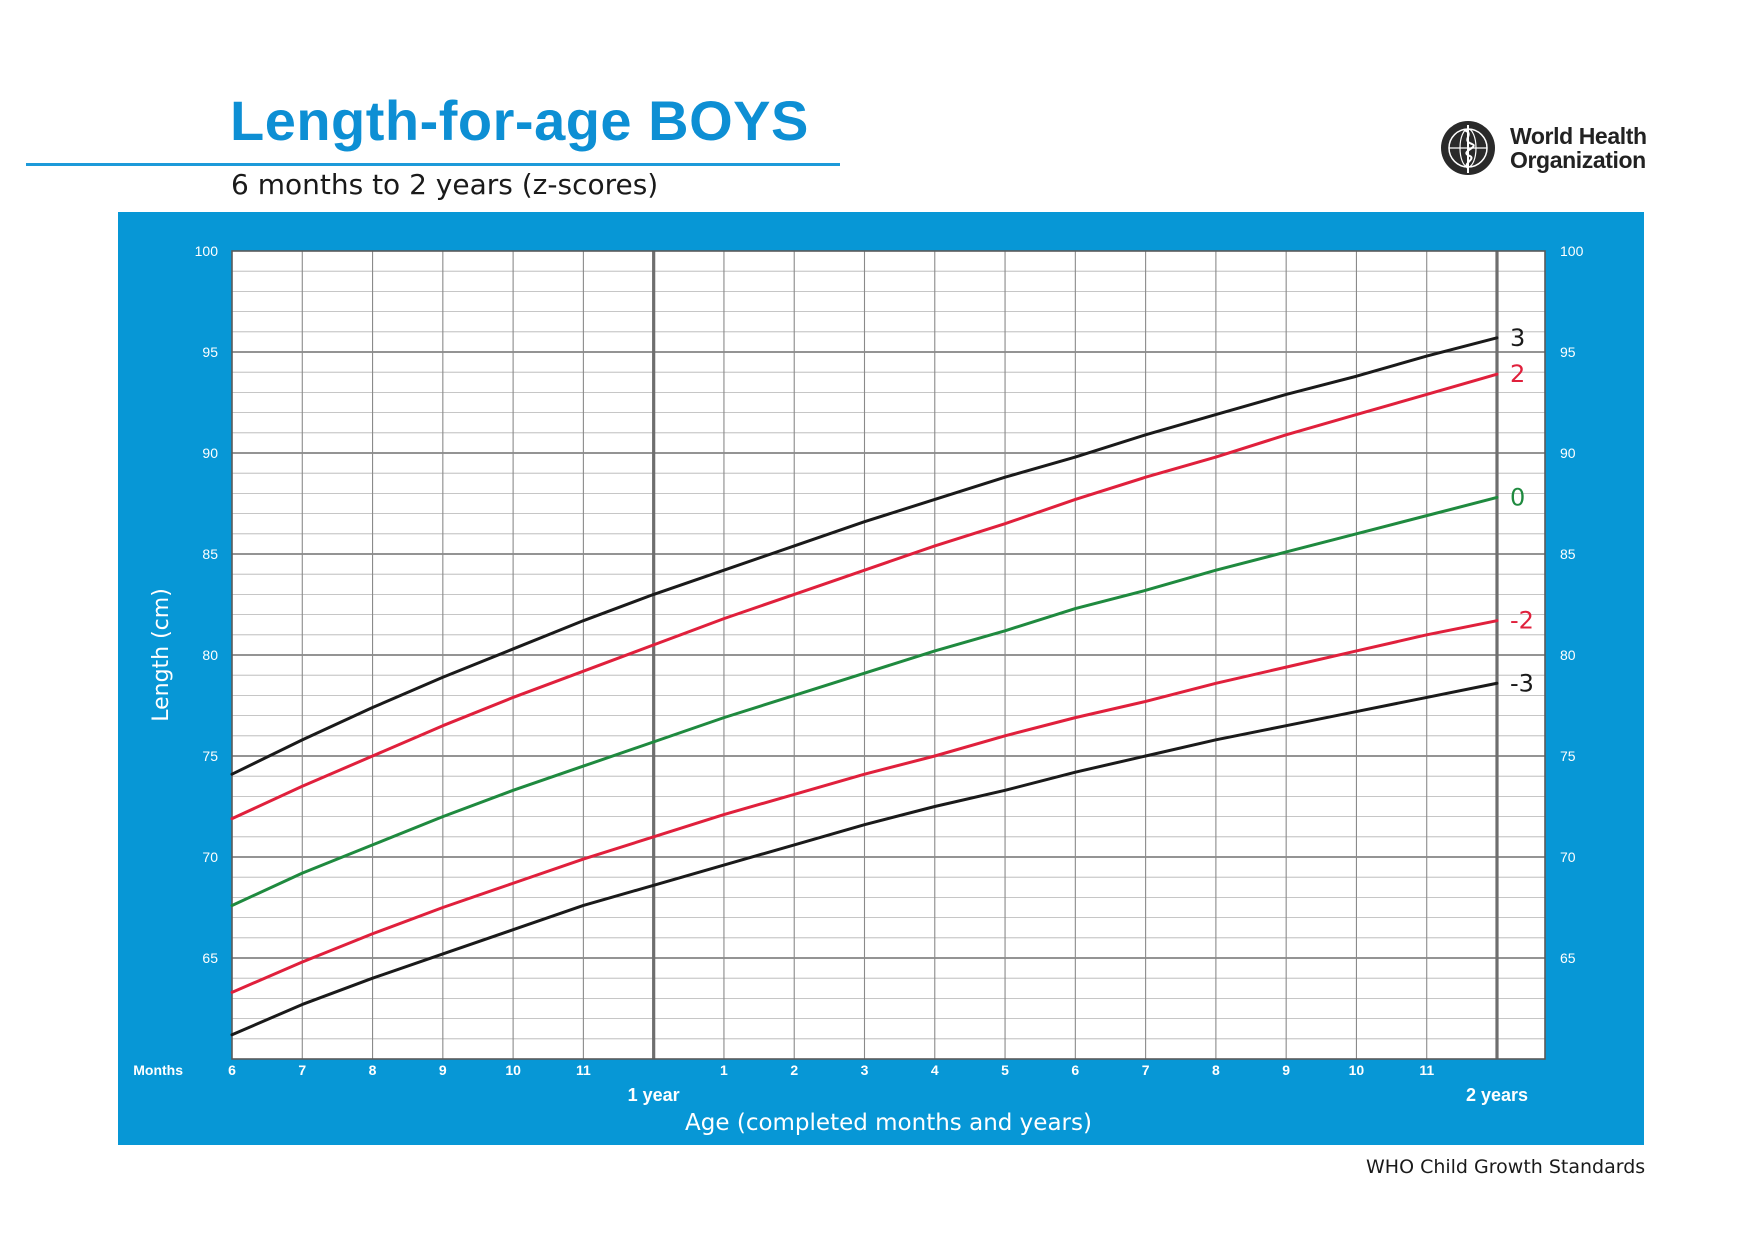 The width and height of the screenshot is (1754, 1241). Describe the element at coordinates (888, 1123) in the screenshot. I see `x-axis-label: Age (completed months and years)` at that location.